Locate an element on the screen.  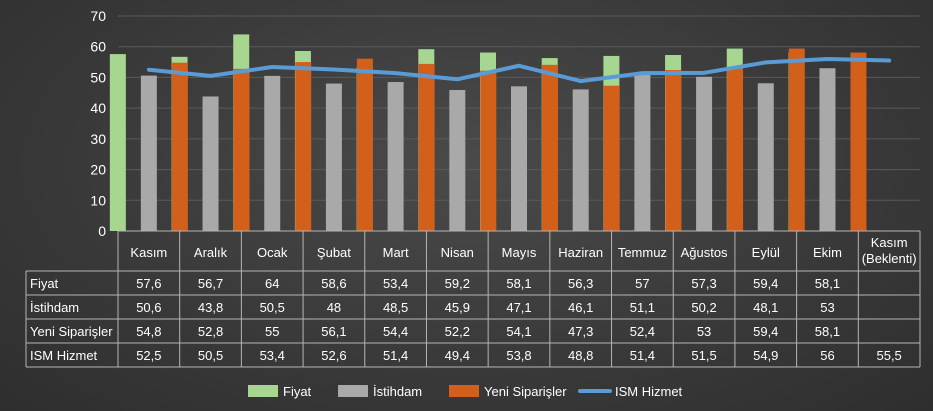
x-category-label: Haziran is located at coordinates (580, 252).